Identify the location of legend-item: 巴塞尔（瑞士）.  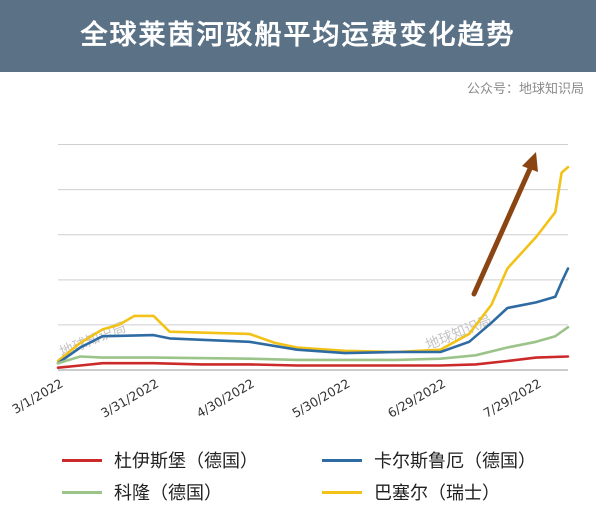
(411, 492).